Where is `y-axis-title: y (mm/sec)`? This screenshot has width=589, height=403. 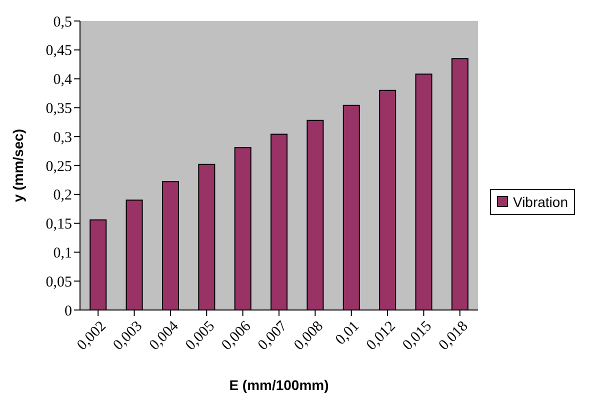 y-axis-title: y (mm/sec) is located at coordinates (18, 165).